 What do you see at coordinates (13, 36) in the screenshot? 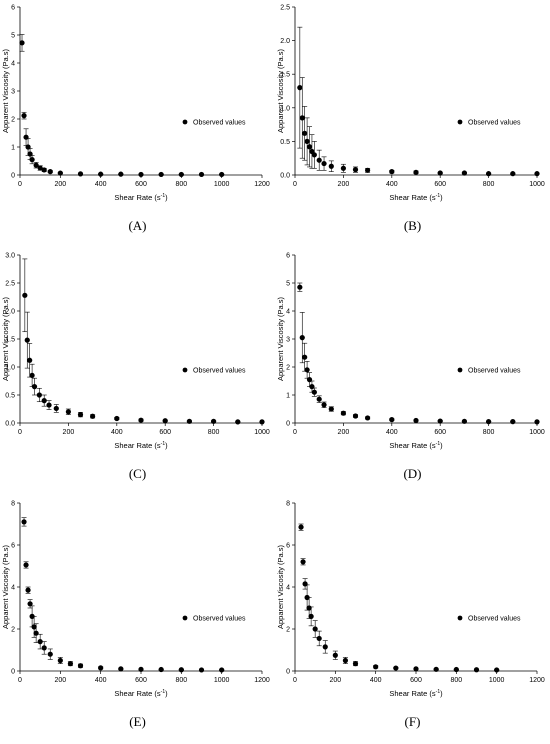
I see `y-tick-label: 5` at bounding box center [13, 36].